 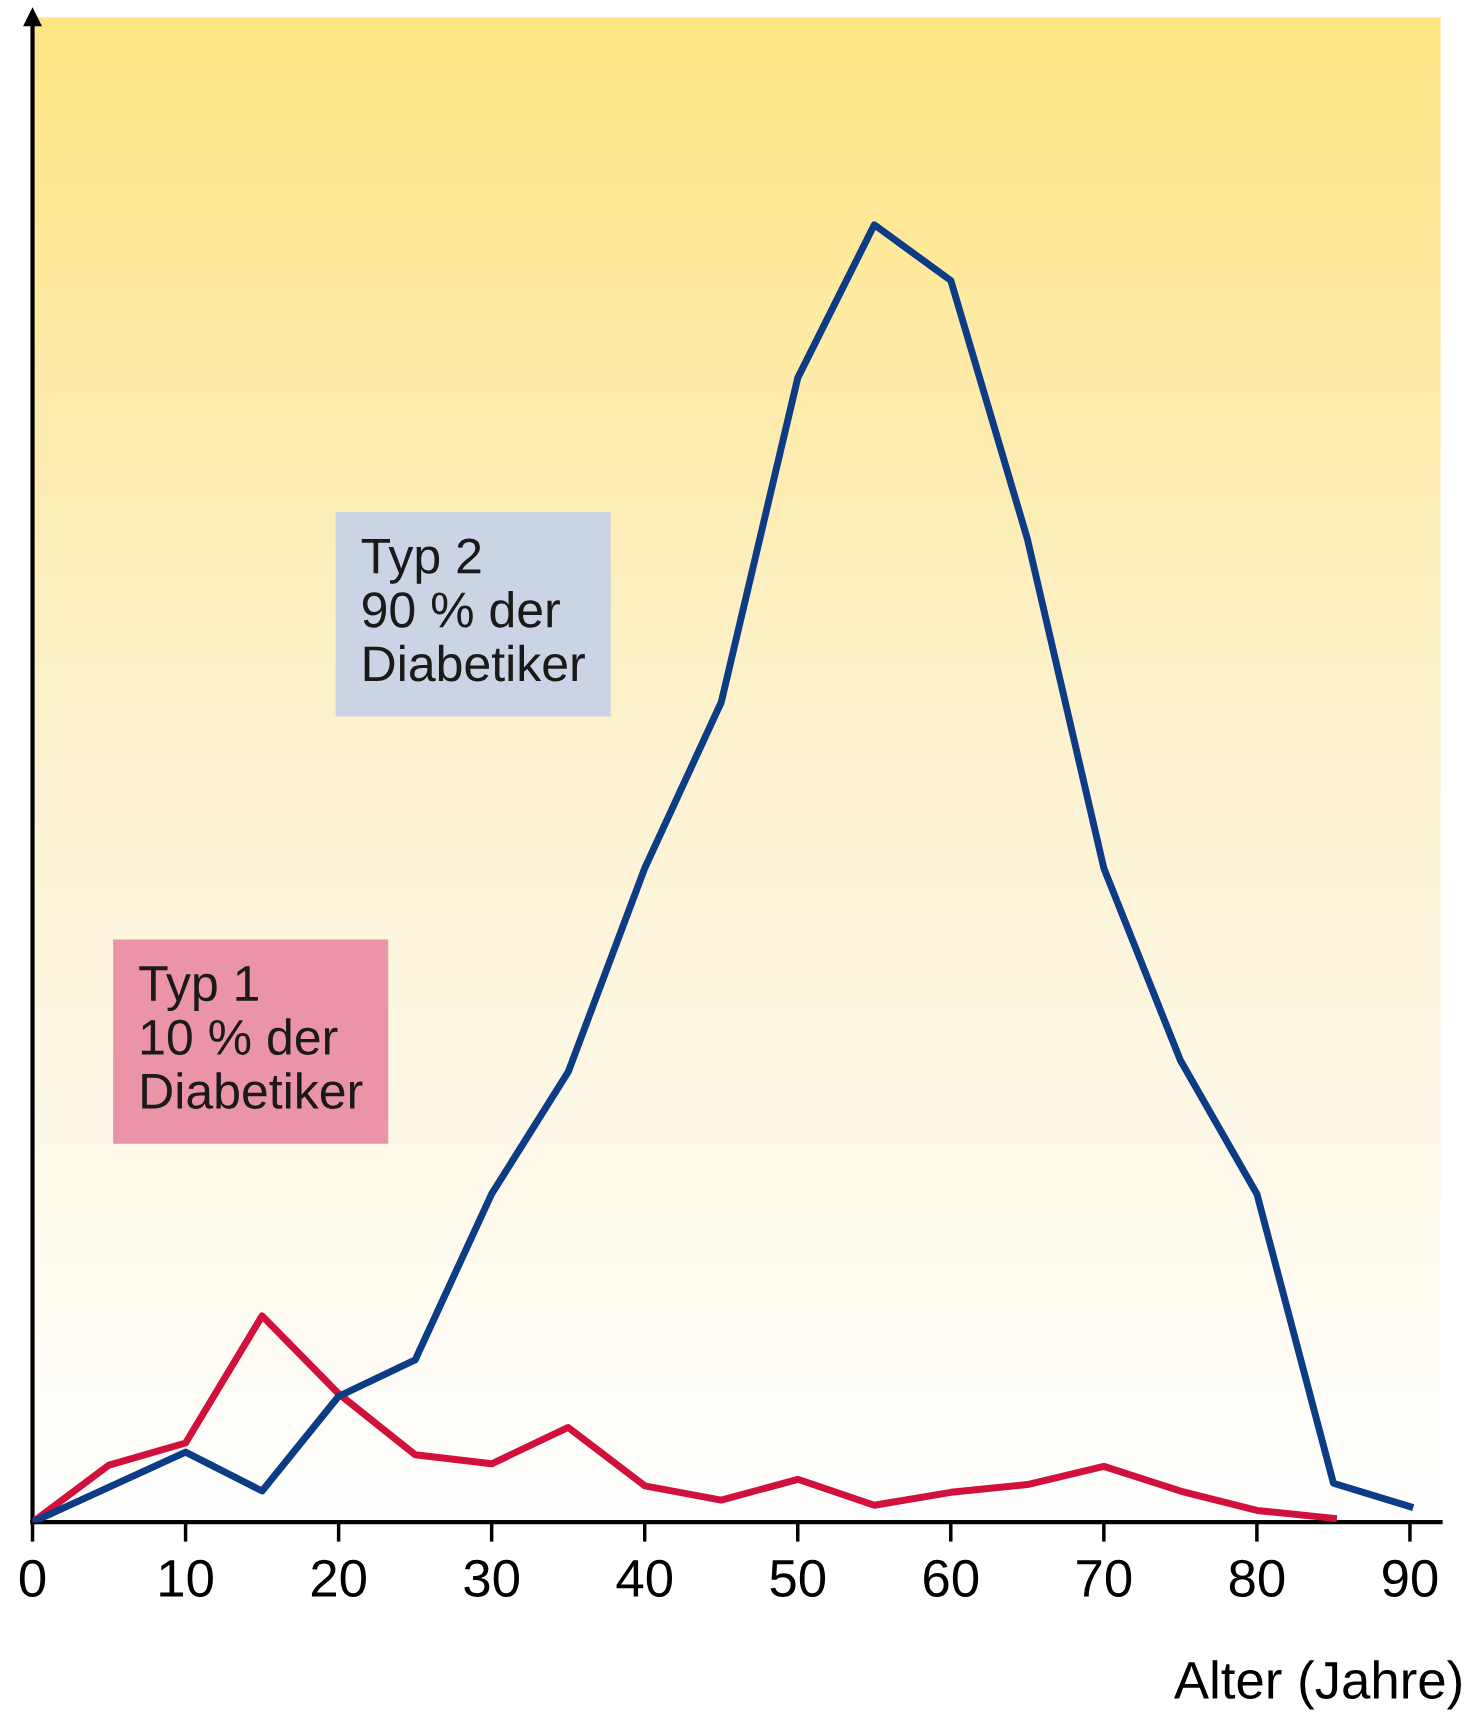 I want to click on x-axis-title: Alter (Jahre), so click(x=1317, y=1685).